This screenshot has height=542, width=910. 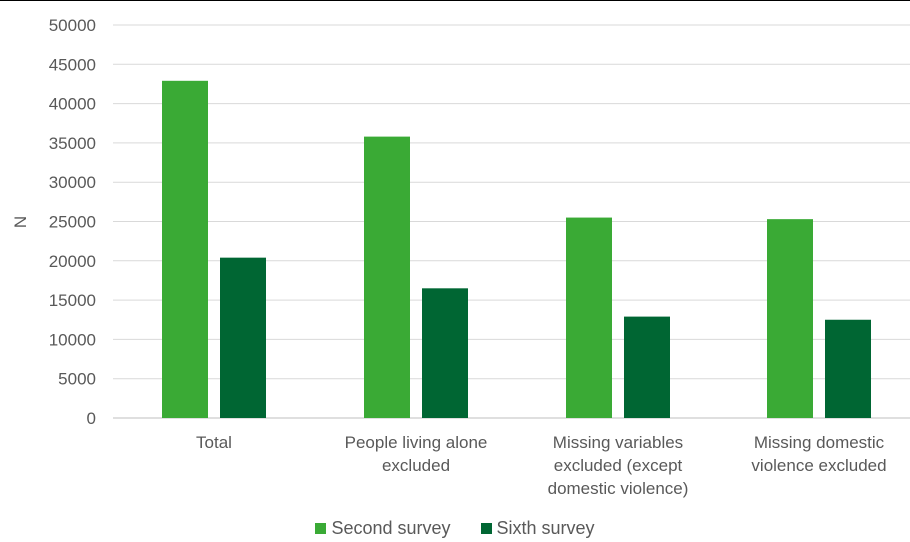 I want to click on legend-label: Second survey, so click(x=391, y=528).